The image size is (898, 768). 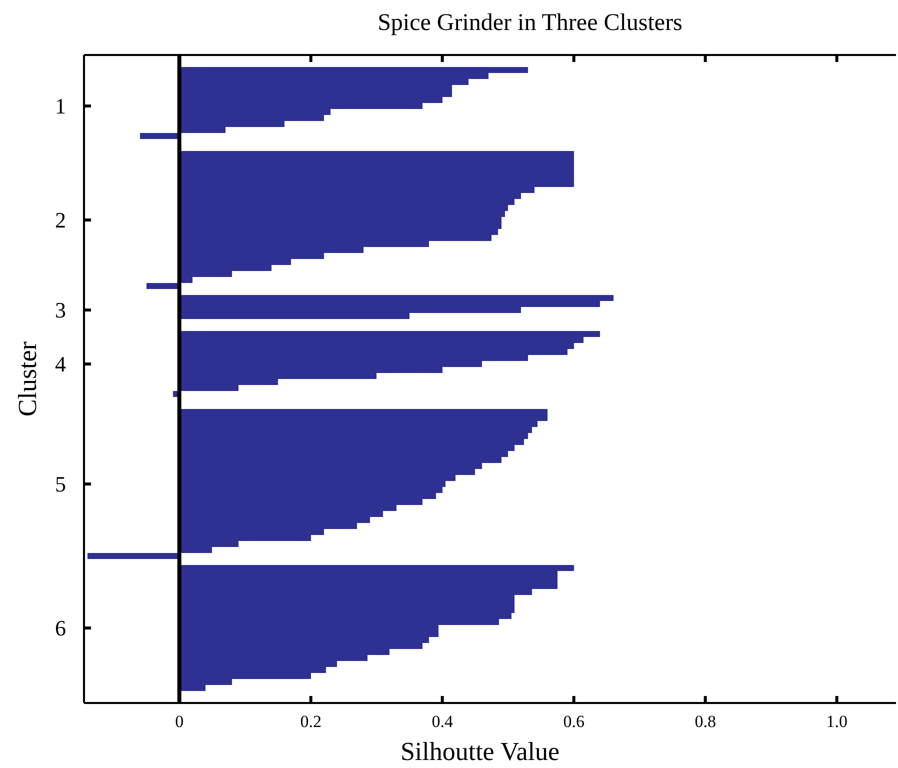 What do you see at coordinates (480, 751) in the screenshot?
I see `x-axis-title: Silhoutte Value` at bounding box center [480, 751].